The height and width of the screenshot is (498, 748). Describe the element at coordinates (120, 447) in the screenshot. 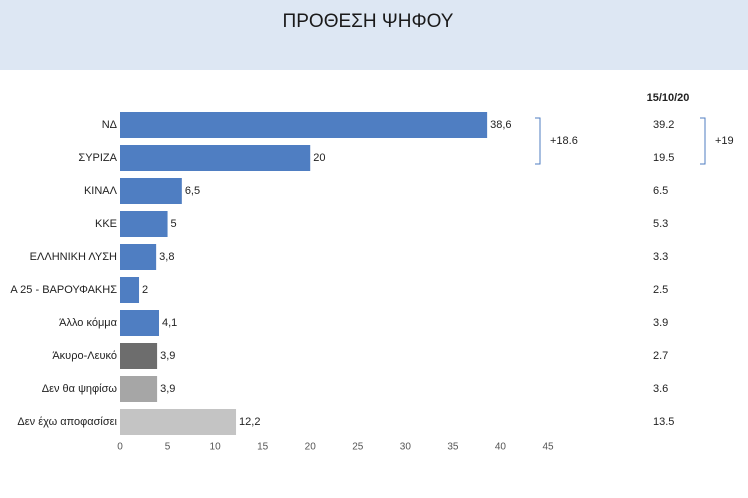

I see `x-tick-label: 0` at that location.